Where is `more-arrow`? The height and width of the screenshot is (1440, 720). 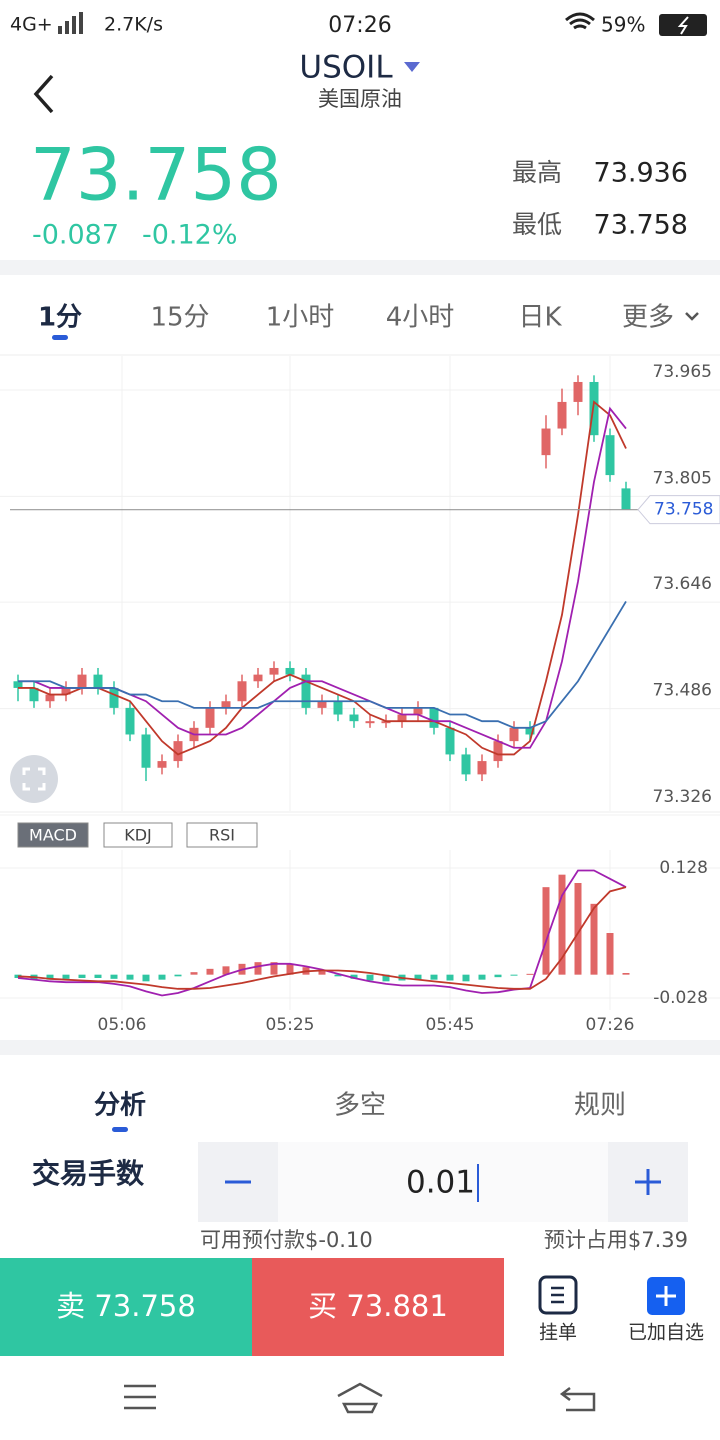
more-arrow is located at coordinates (692, 316).